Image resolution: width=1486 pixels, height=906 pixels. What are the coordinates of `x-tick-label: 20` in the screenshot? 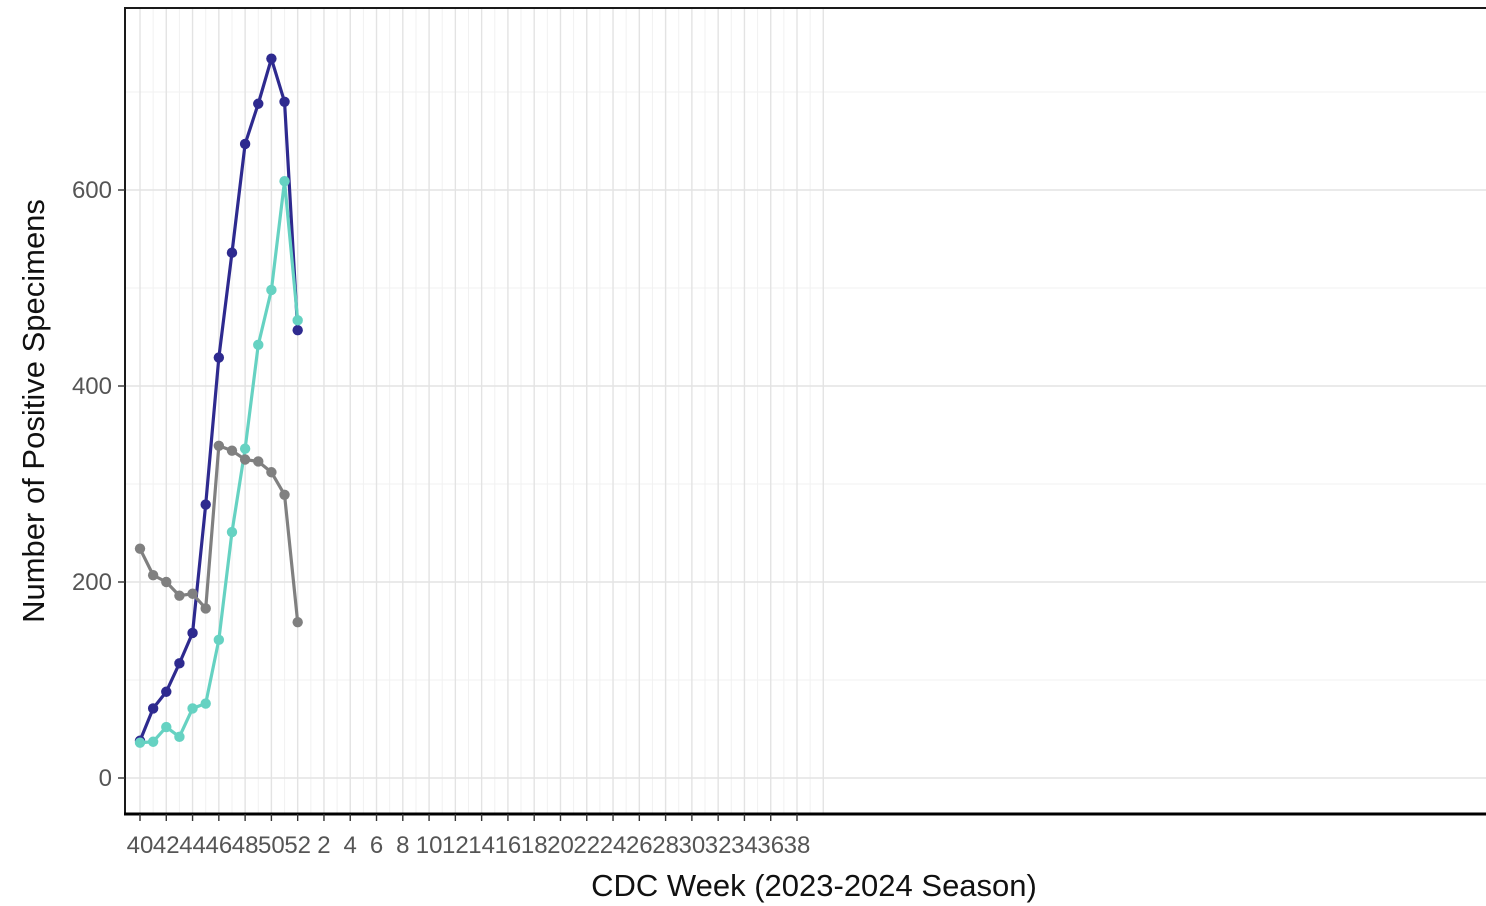 It's located at (560, 845).